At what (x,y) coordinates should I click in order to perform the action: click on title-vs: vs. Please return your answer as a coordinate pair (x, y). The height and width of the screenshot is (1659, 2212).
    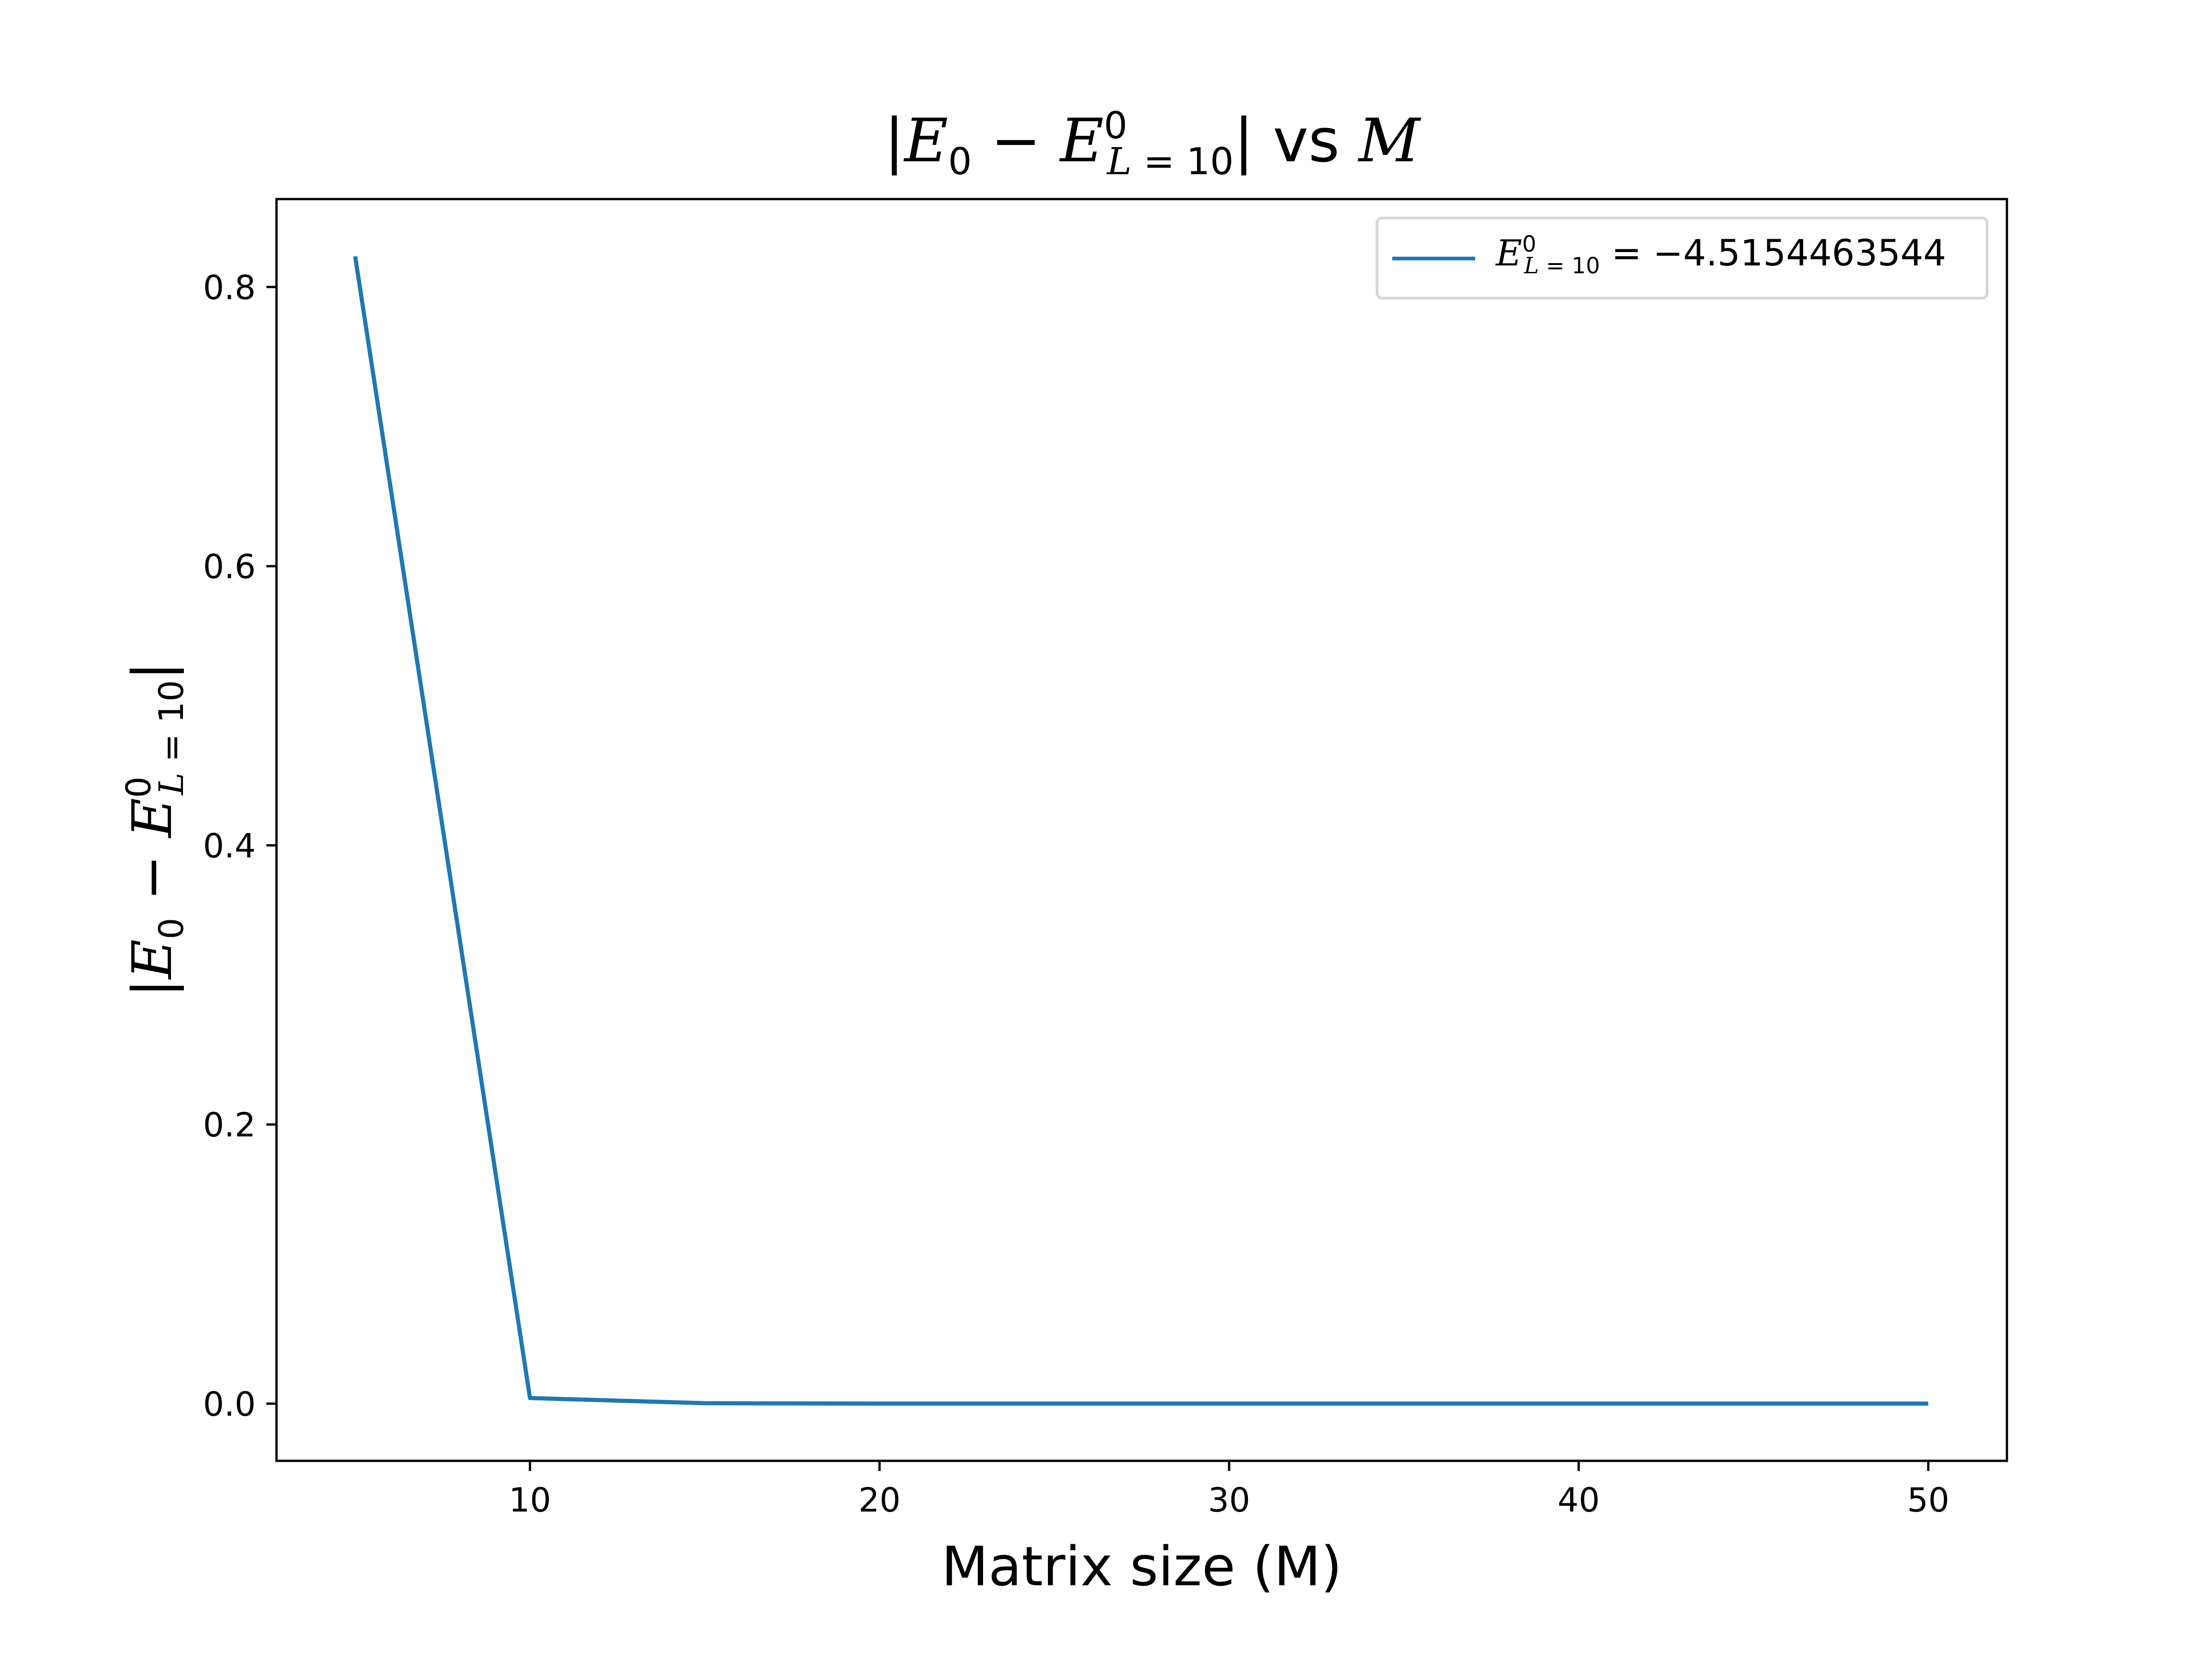
    Looking at the image, I should click on (1306, 141).